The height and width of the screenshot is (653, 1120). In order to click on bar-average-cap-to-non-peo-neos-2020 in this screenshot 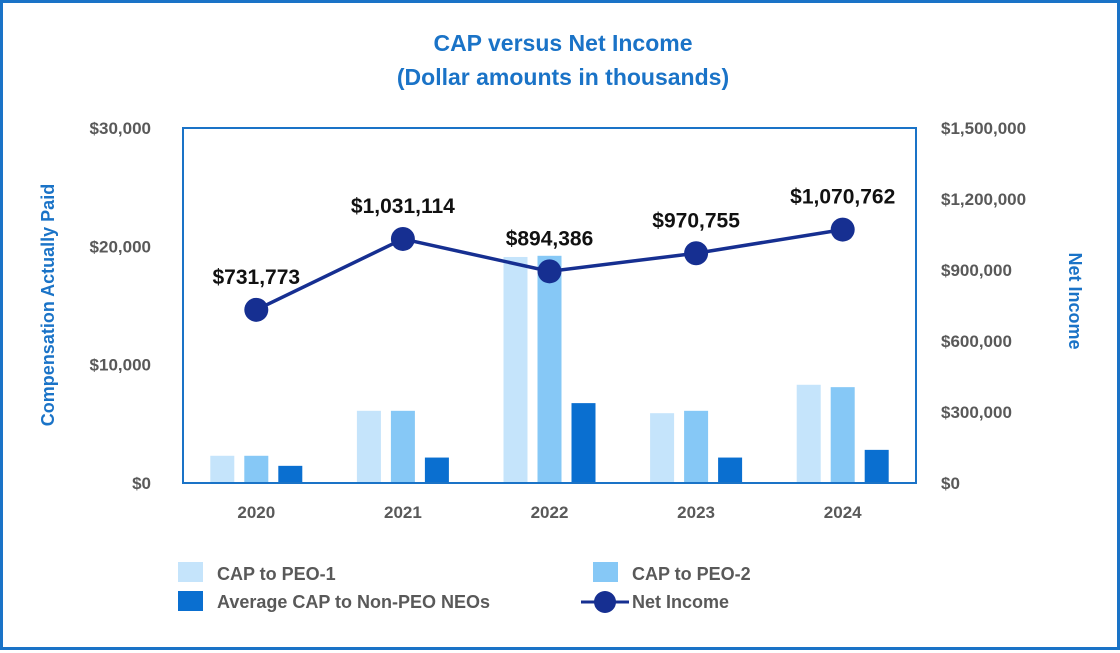, I will do `click(290, 474)`.